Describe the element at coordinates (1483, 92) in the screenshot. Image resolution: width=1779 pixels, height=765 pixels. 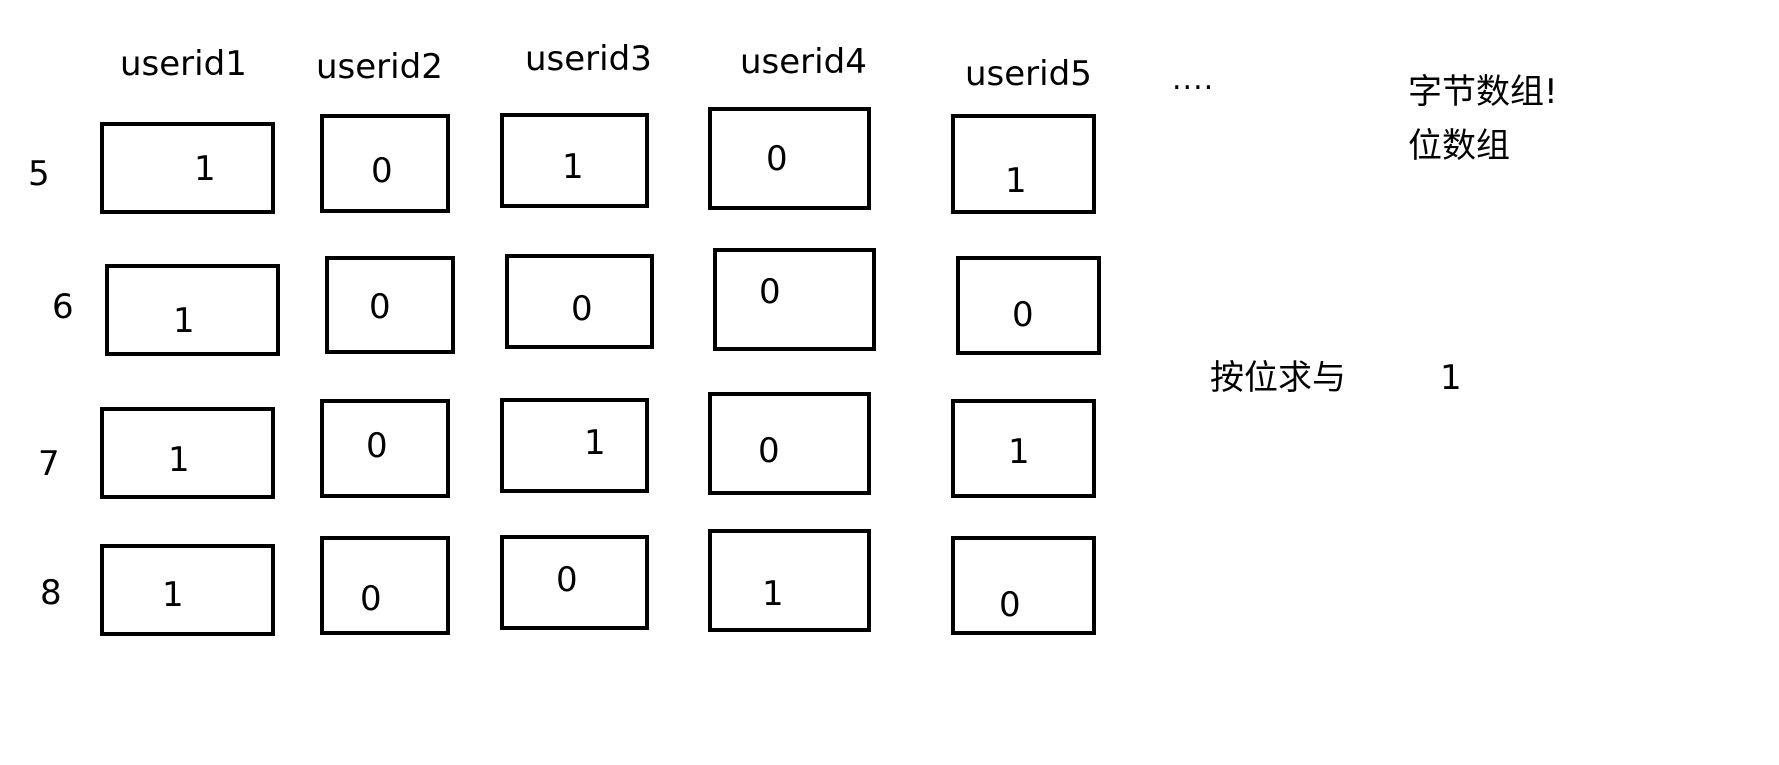
I see `byte-array-note: 字节数组!` at that location.